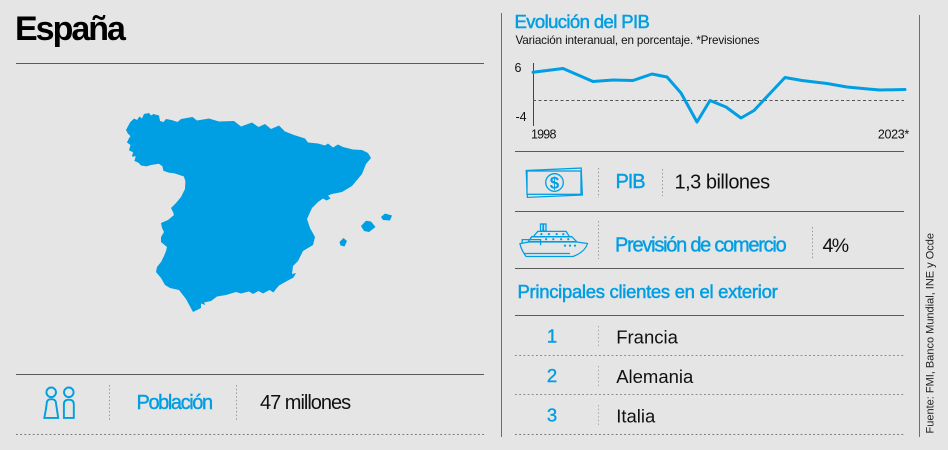  What do you see at coordinates (543, 135) in the screenshot?
I see `svg-text: 1998` at bounding box center [543, 135].